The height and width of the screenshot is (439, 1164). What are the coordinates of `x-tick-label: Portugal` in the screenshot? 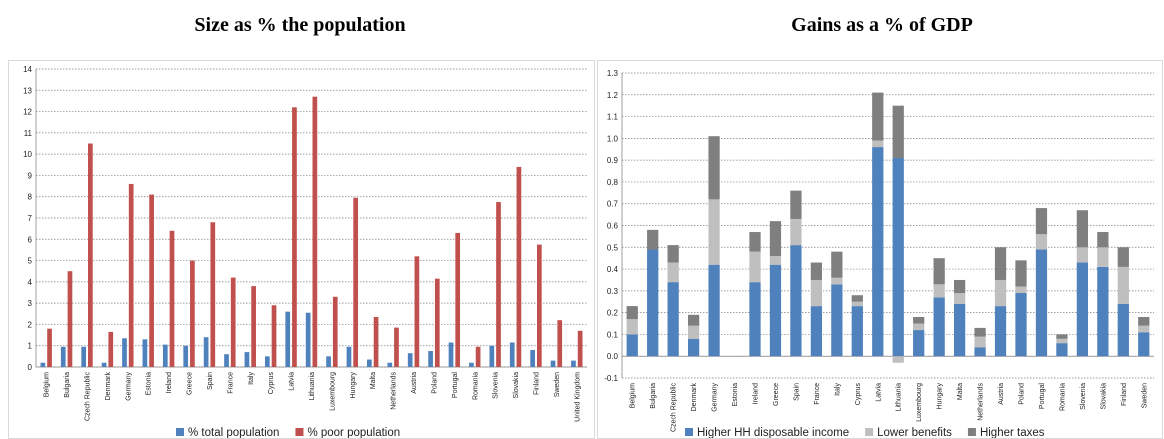 It's located at (1042, 396).